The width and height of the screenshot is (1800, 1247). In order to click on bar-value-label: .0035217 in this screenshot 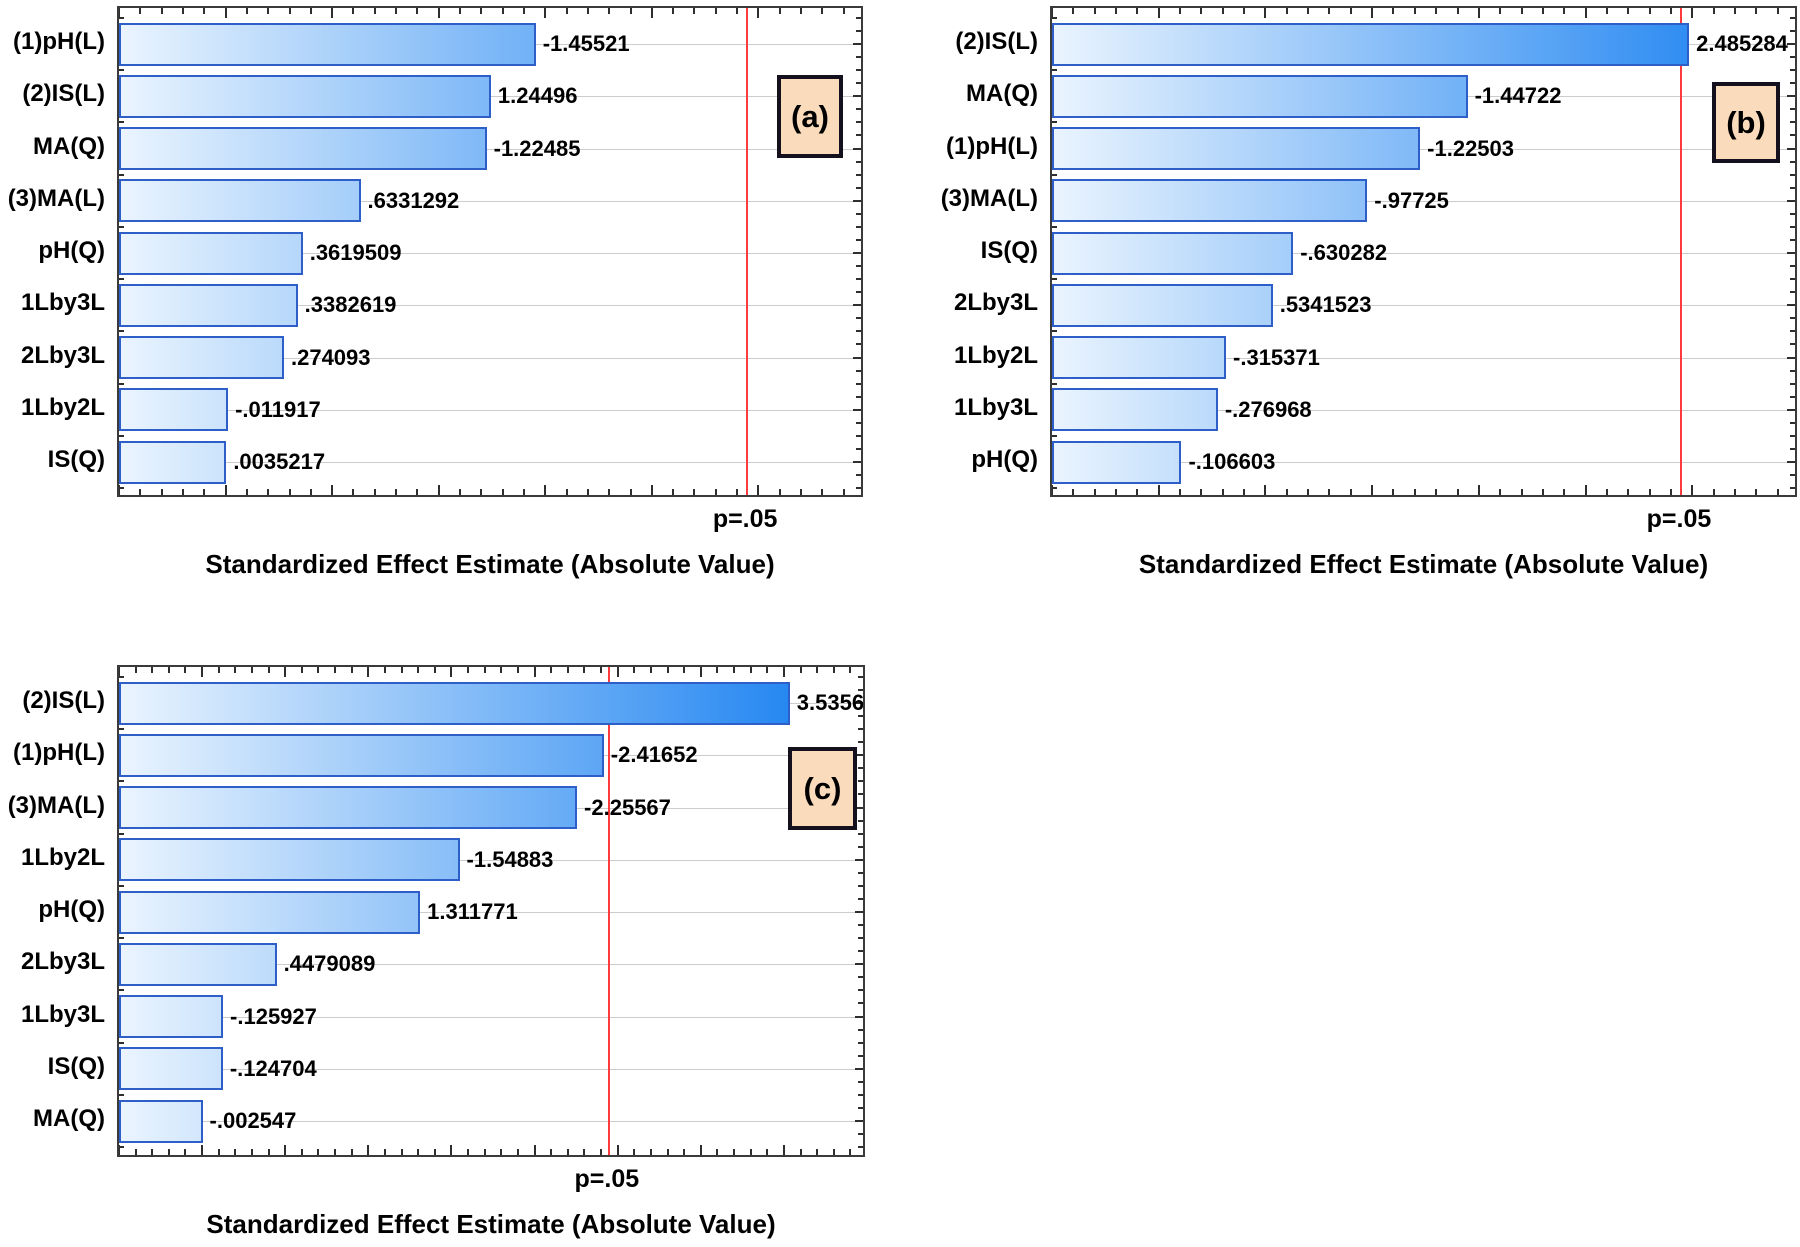, I will do `click(279, 461)`.